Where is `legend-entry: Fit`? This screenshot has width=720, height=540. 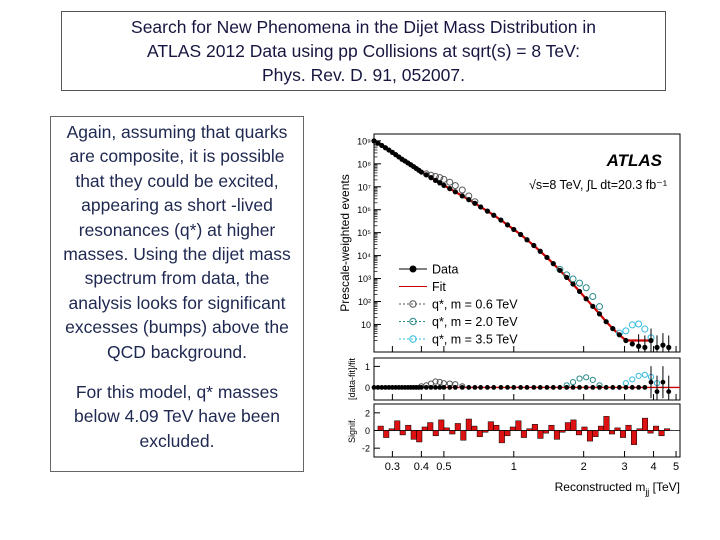 legend-entry: Fit is located at coordinates (422, 287).